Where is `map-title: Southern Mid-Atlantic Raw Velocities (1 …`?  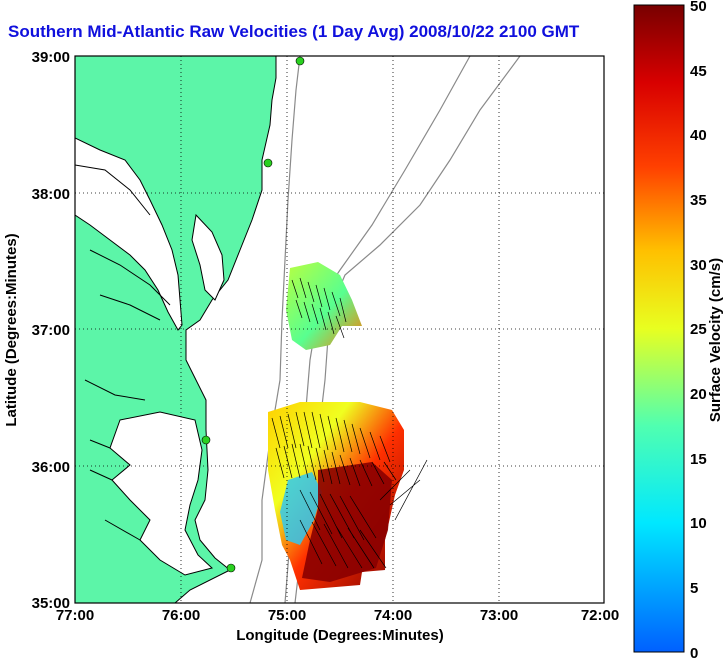
map-title: Southern Mid-Atlantic Raw Velocities (1 … is located at coordinates (294, 31).